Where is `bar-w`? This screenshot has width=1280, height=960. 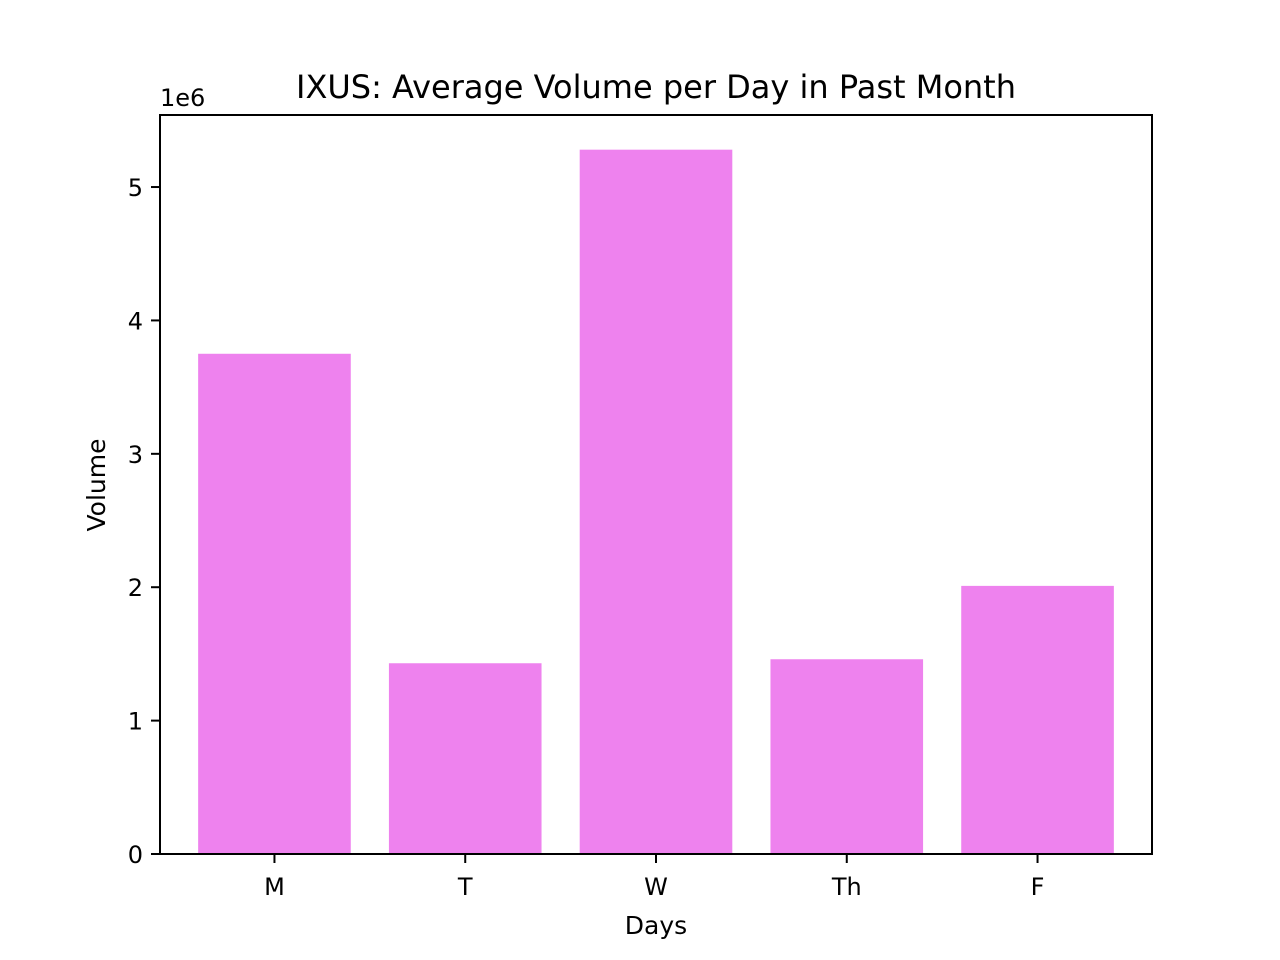
bar-w is located at coordinates (656, 501).